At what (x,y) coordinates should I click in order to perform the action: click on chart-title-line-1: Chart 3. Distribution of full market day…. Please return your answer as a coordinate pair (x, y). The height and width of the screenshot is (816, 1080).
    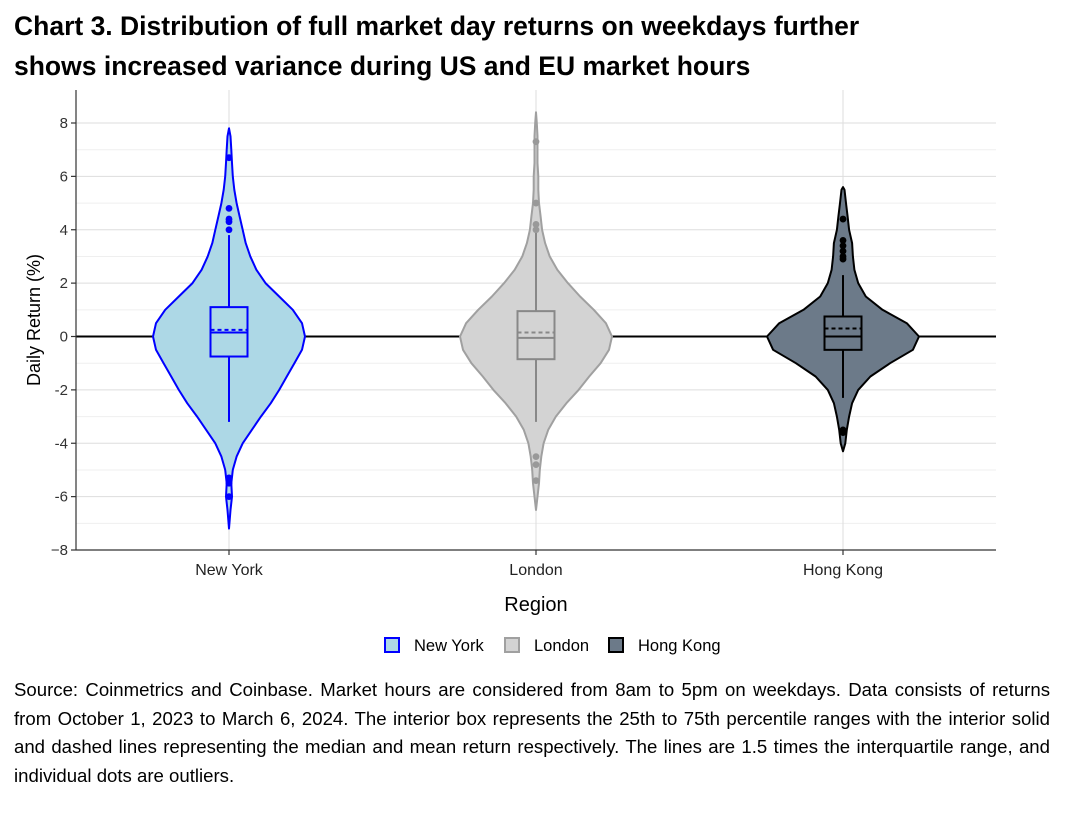
    Looking at the image, I should click on (437, 26).